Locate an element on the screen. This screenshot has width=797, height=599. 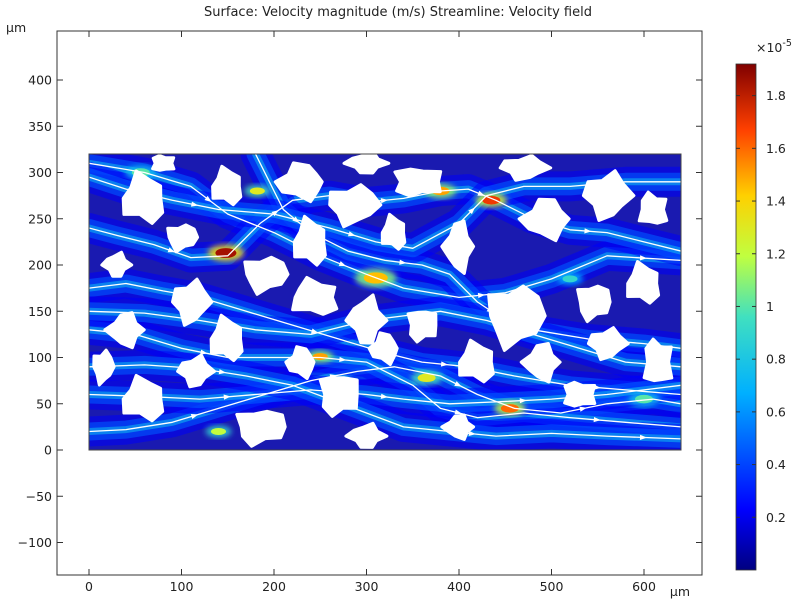
colorbar-tick-label: 0.4 is located at coordinates (776, 464).